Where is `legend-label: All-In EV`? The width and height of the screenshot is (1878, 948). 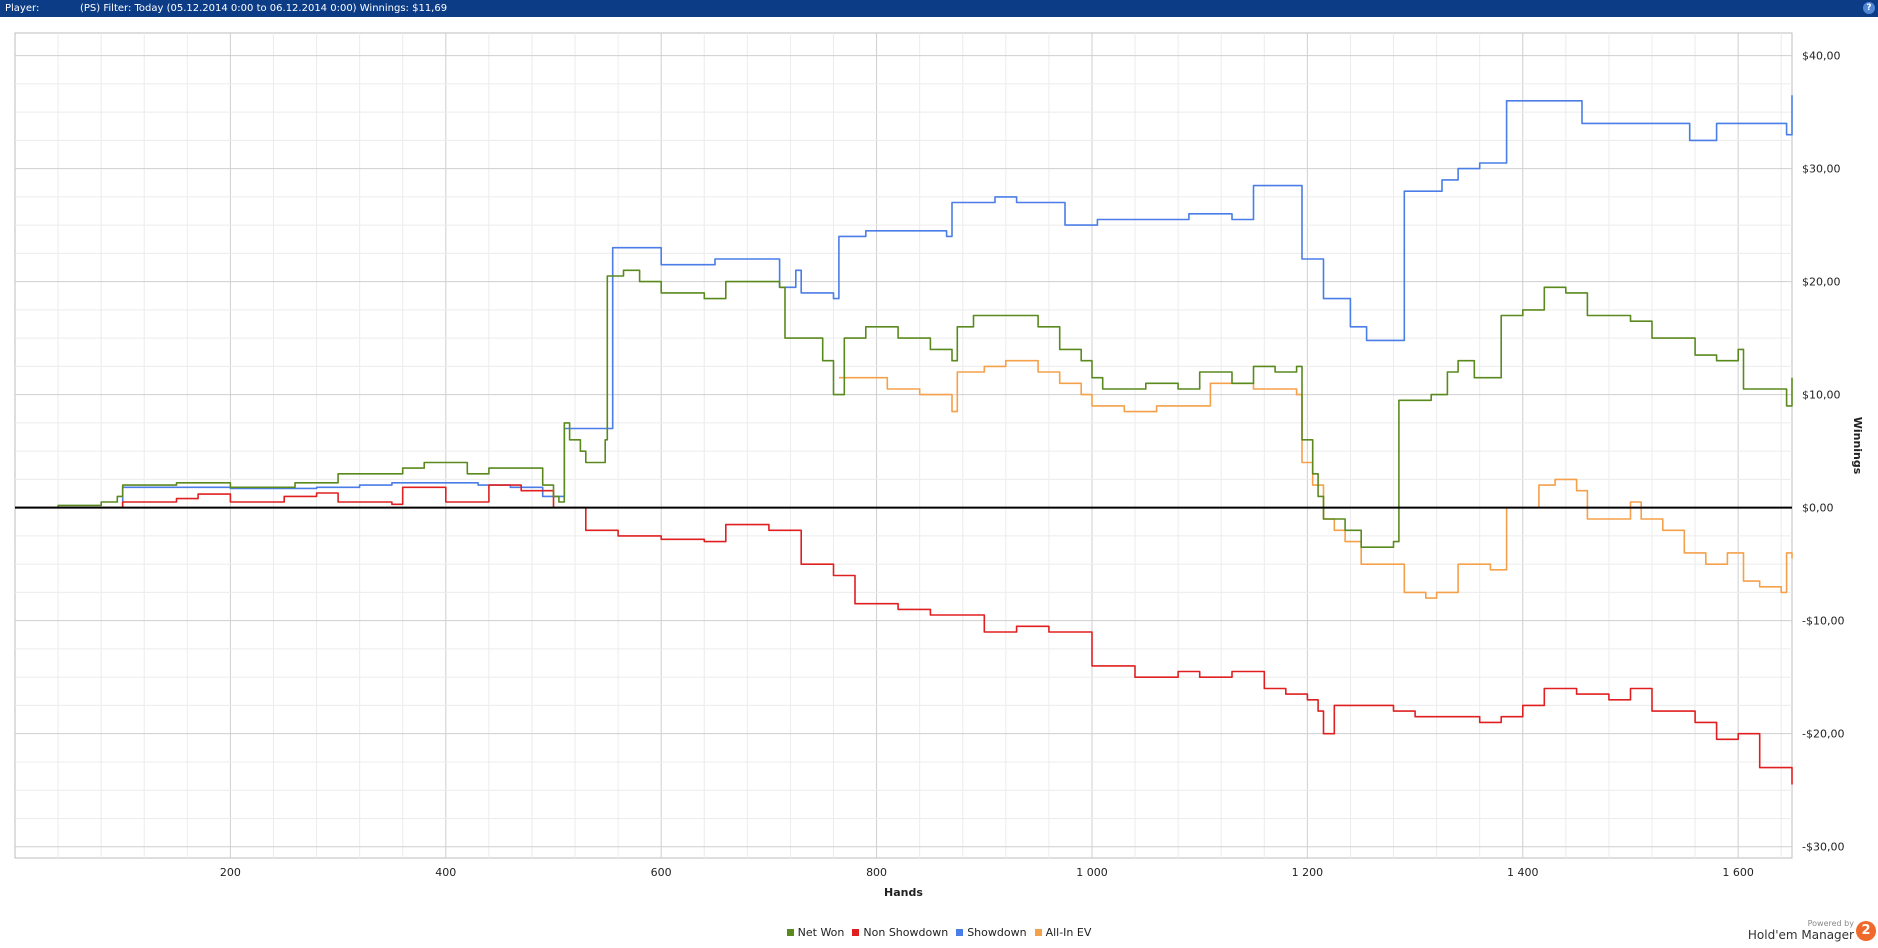 legend-label: All-In EV is located at coordinates (1068, 932).